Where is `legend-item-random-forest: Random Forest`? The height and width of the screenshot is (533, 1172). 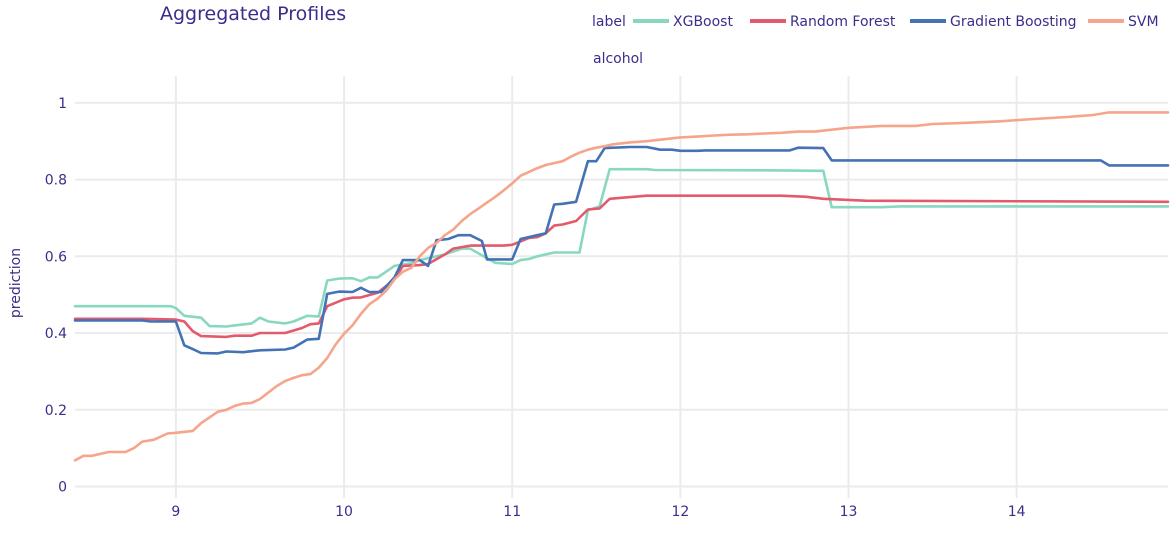
legend-item-random-forest: Random Forest is located at coordinates (823, 22).